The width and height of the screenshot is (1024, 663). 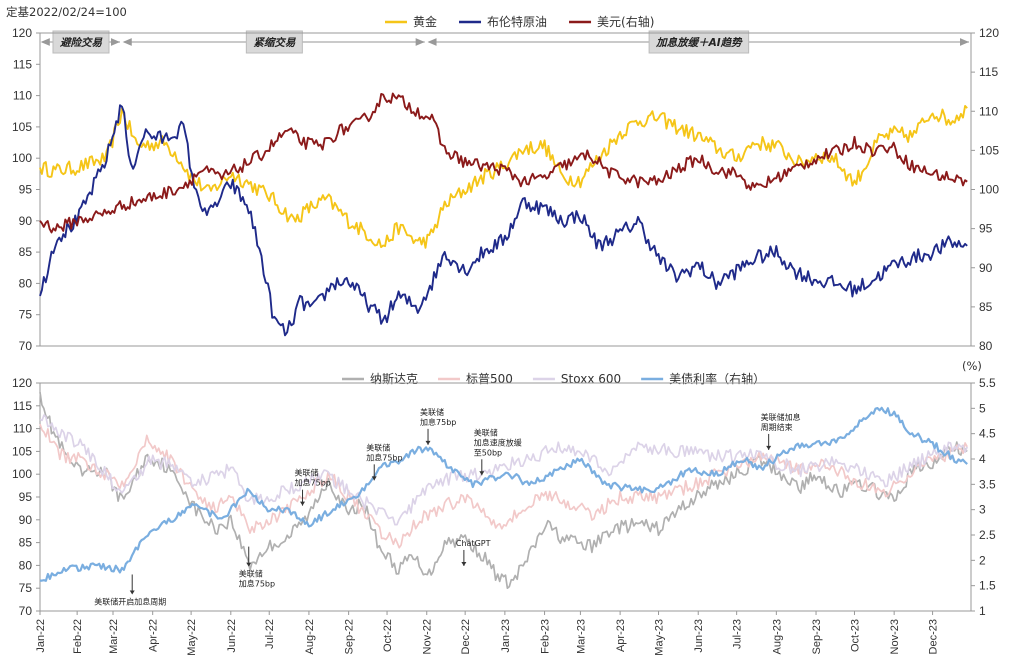 What do you see at coordinates (989, 33) in the screenshot?
I see `top-right-tick-label: 120` at bounding box center [989, 33].